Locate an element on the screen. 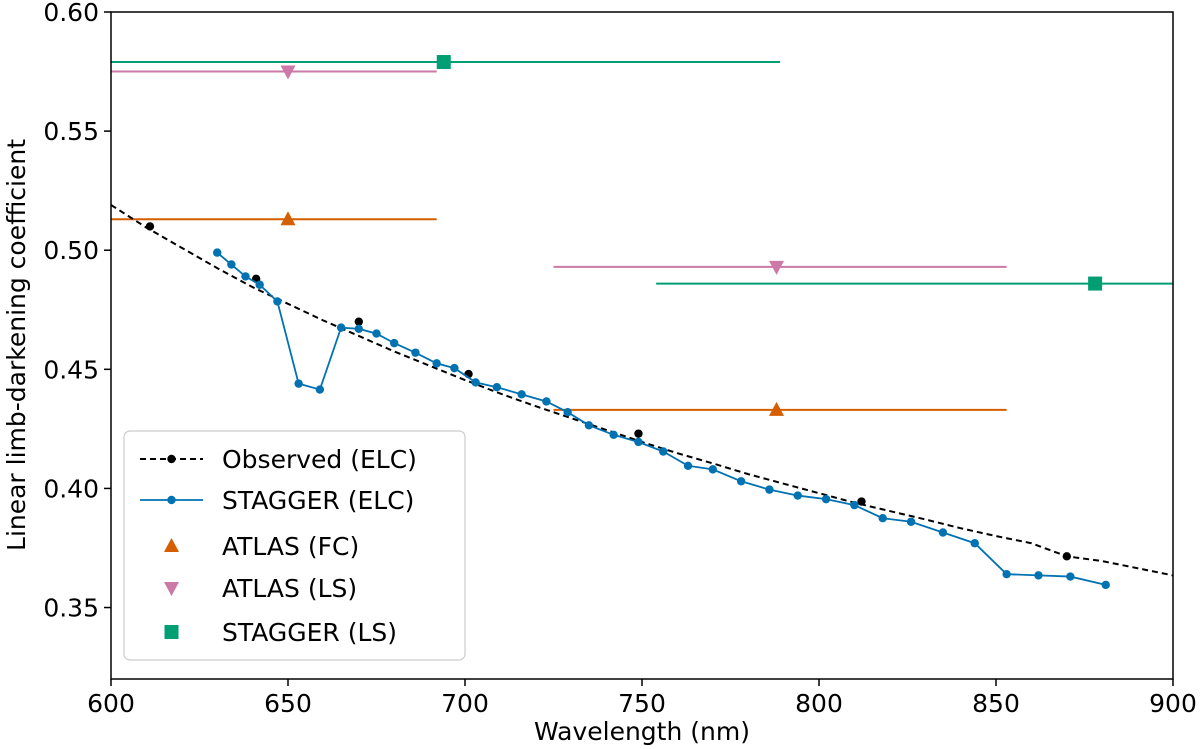 Image resolution: width=1200 pixels, height=749 pixels. y-tick-label: 0.40 is located at coordinates (71, 488).